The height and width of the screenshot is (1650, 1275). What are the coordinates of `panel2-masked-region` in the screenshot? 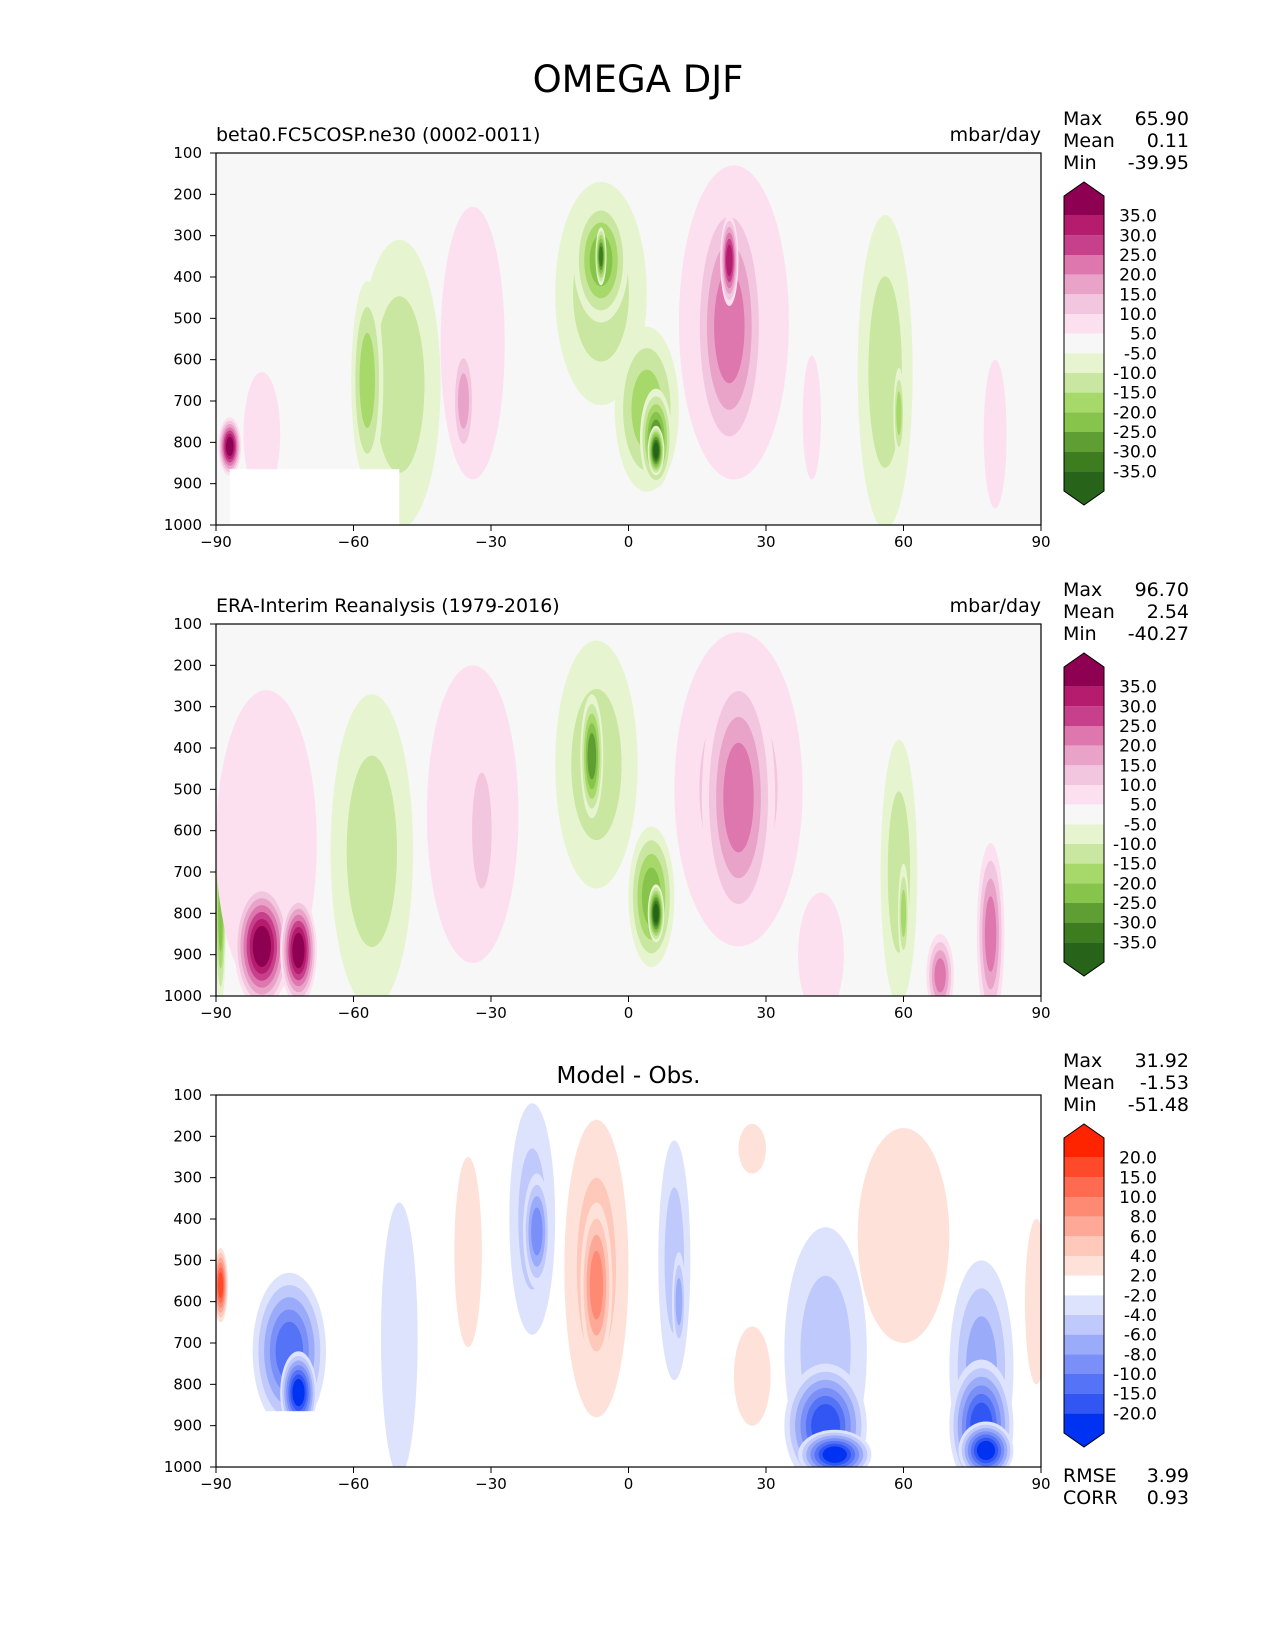 It's located at (282, 1439).